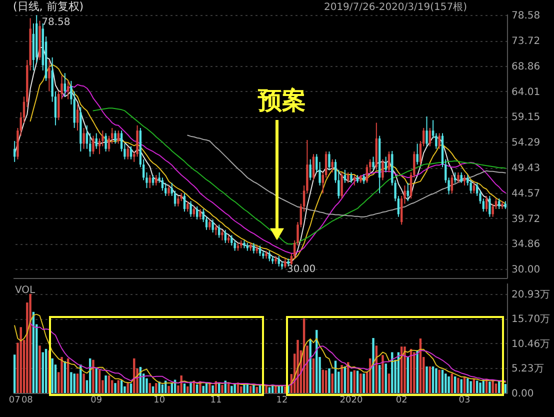  Describe the element at coordinates (526, 118) in the screenshot. I see `y-tick-label: 59.15` at that location.